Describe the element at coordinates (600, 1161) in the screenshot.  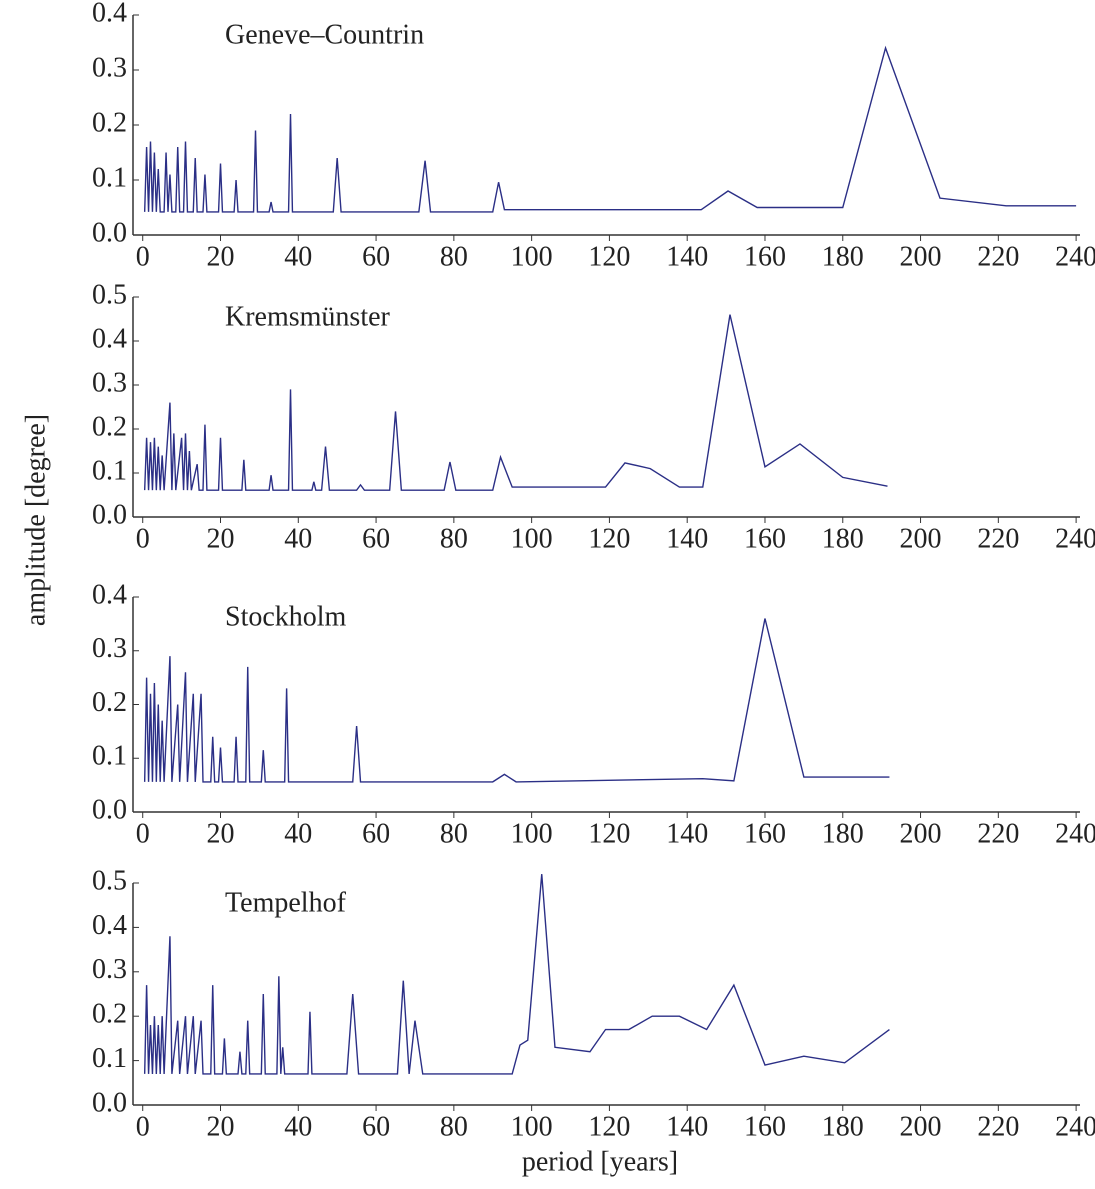
I see `x-axis-label: period [years]` at that location.